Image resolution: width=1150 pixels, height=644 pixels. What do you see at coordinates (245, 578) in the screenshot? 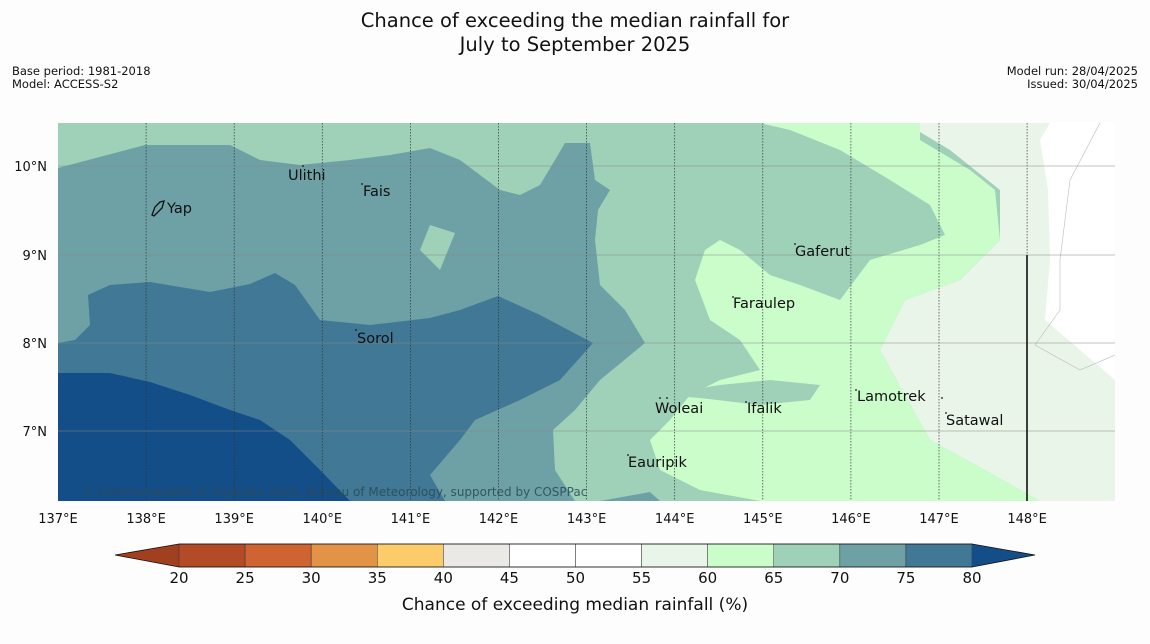
I see `colorbar-tick: 25` at bounding box center [245, 578].